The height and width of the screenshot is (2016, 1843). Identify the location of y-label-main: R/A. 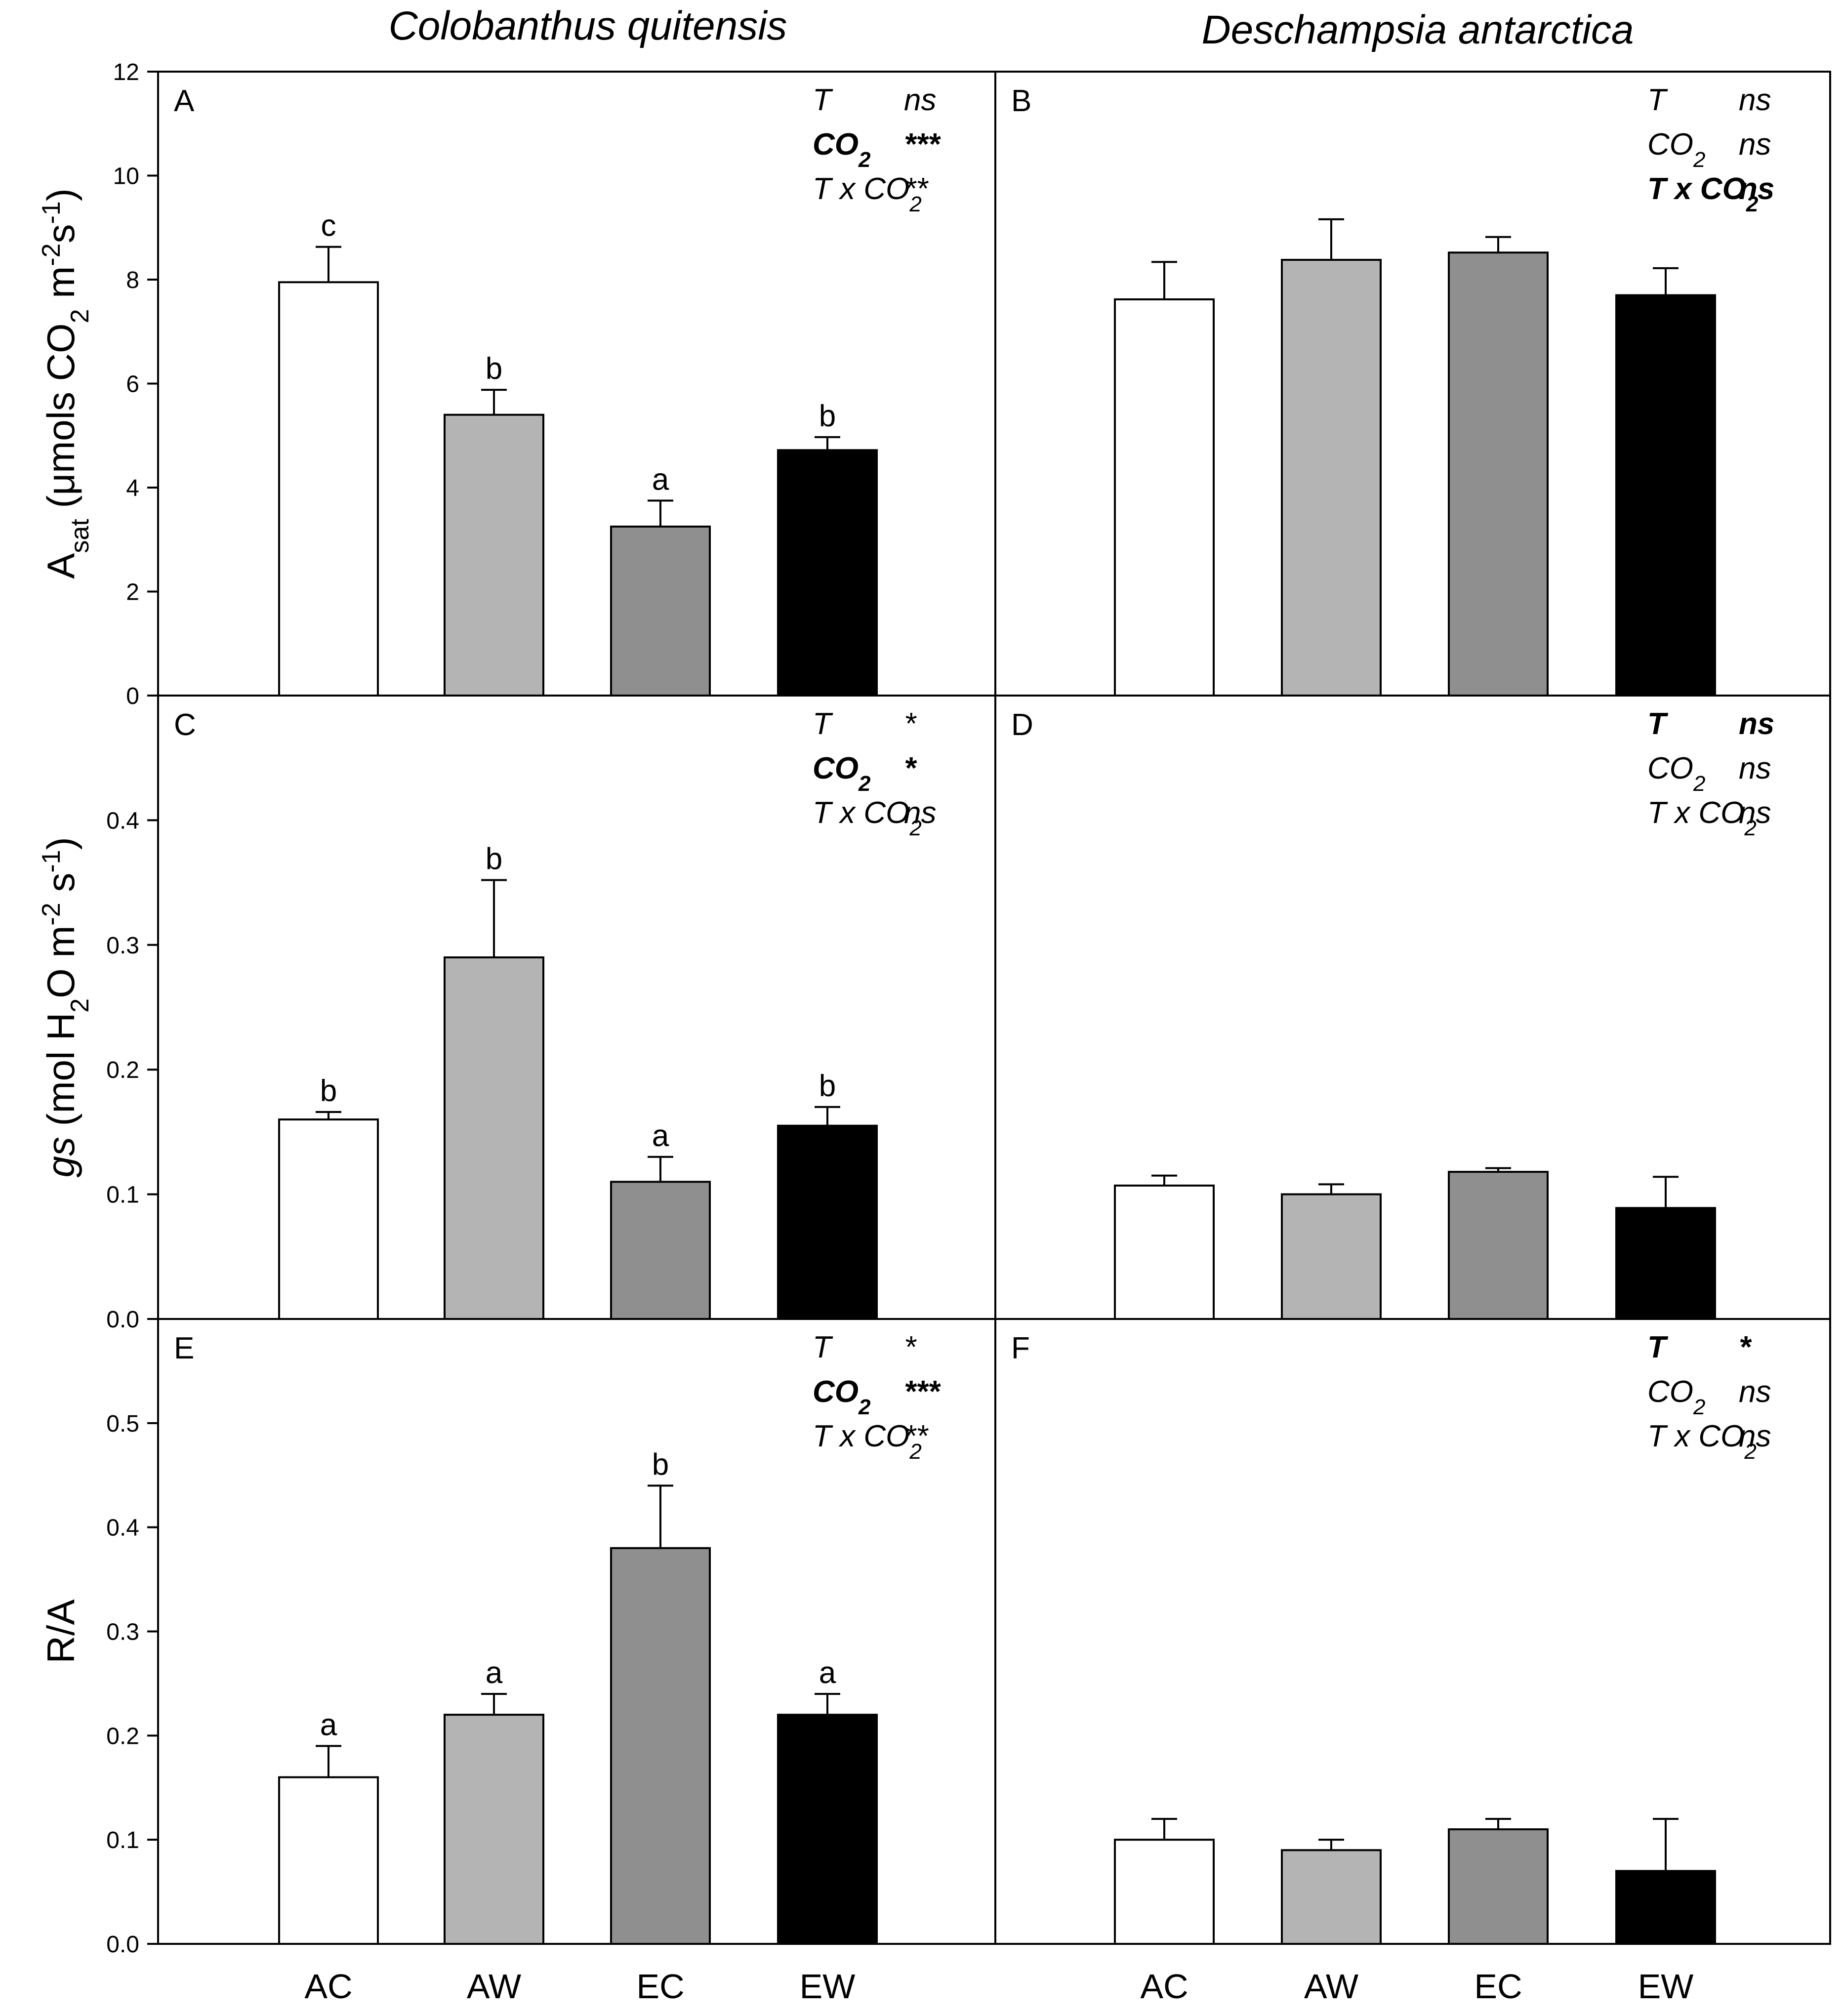
(60, 1631).